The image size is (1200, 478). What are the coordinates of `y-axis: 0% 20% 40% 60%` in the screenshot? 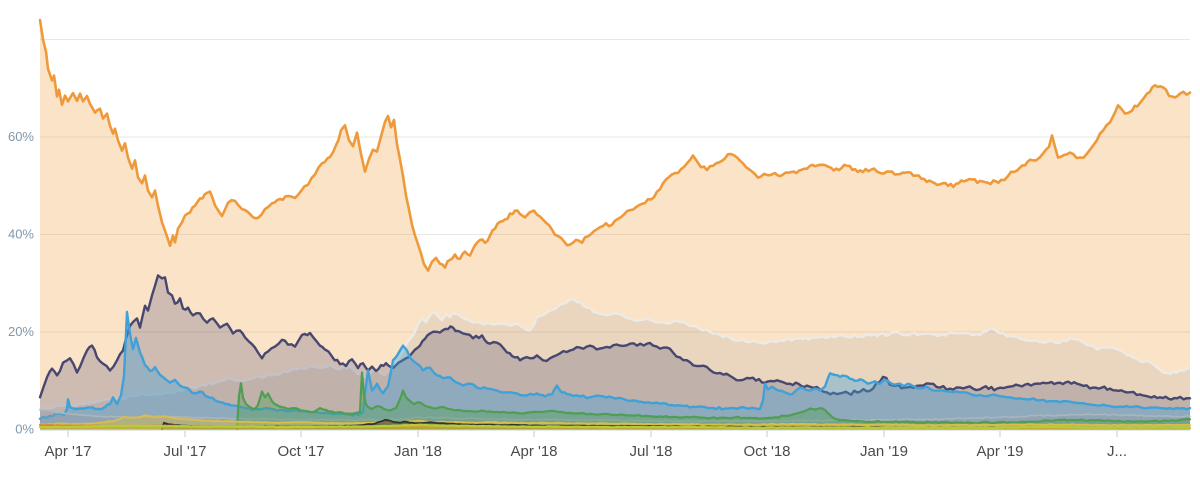 It's located at (21, 283).